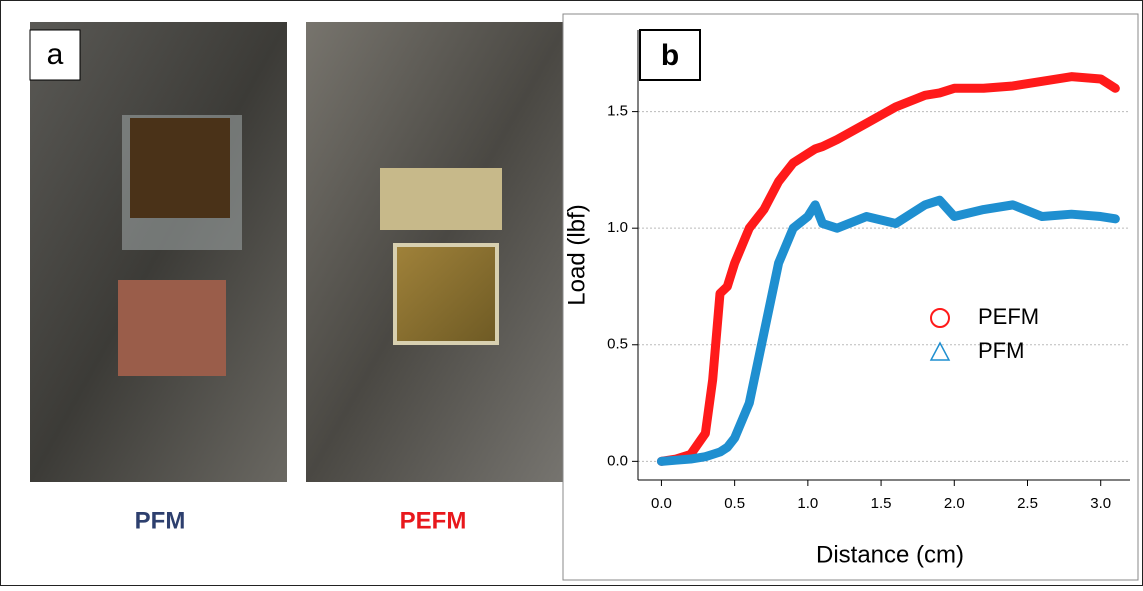  What do you see at coordinates (954, 503) in the screenshot?
I see `x-tick-label: 2.0` at bounding box center [954, 503].